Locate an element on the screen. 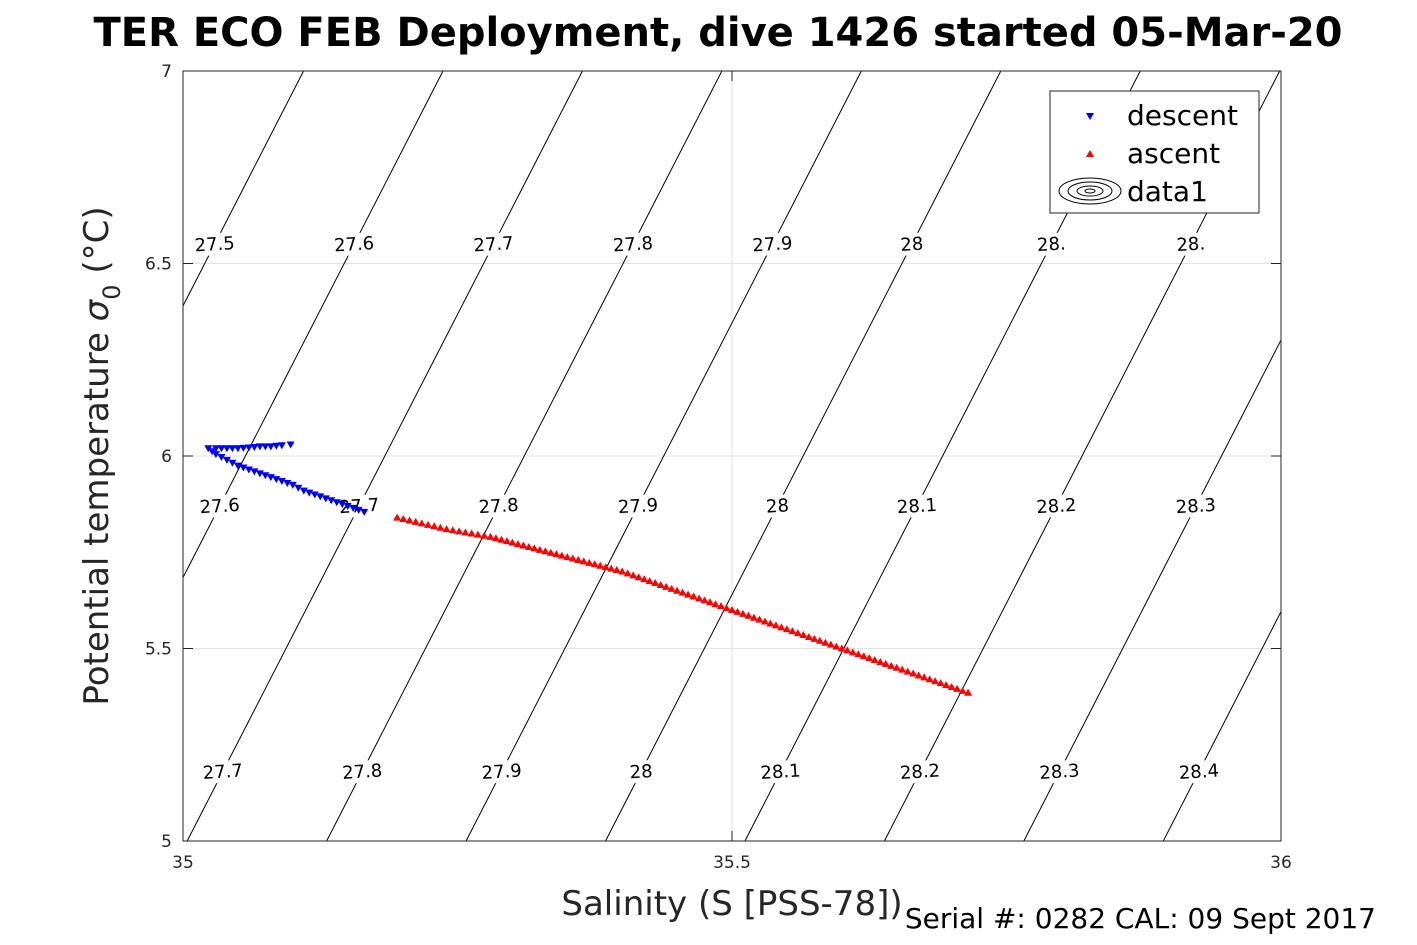  x-tick-label: 35.5 is located at coordinates (732, 863).